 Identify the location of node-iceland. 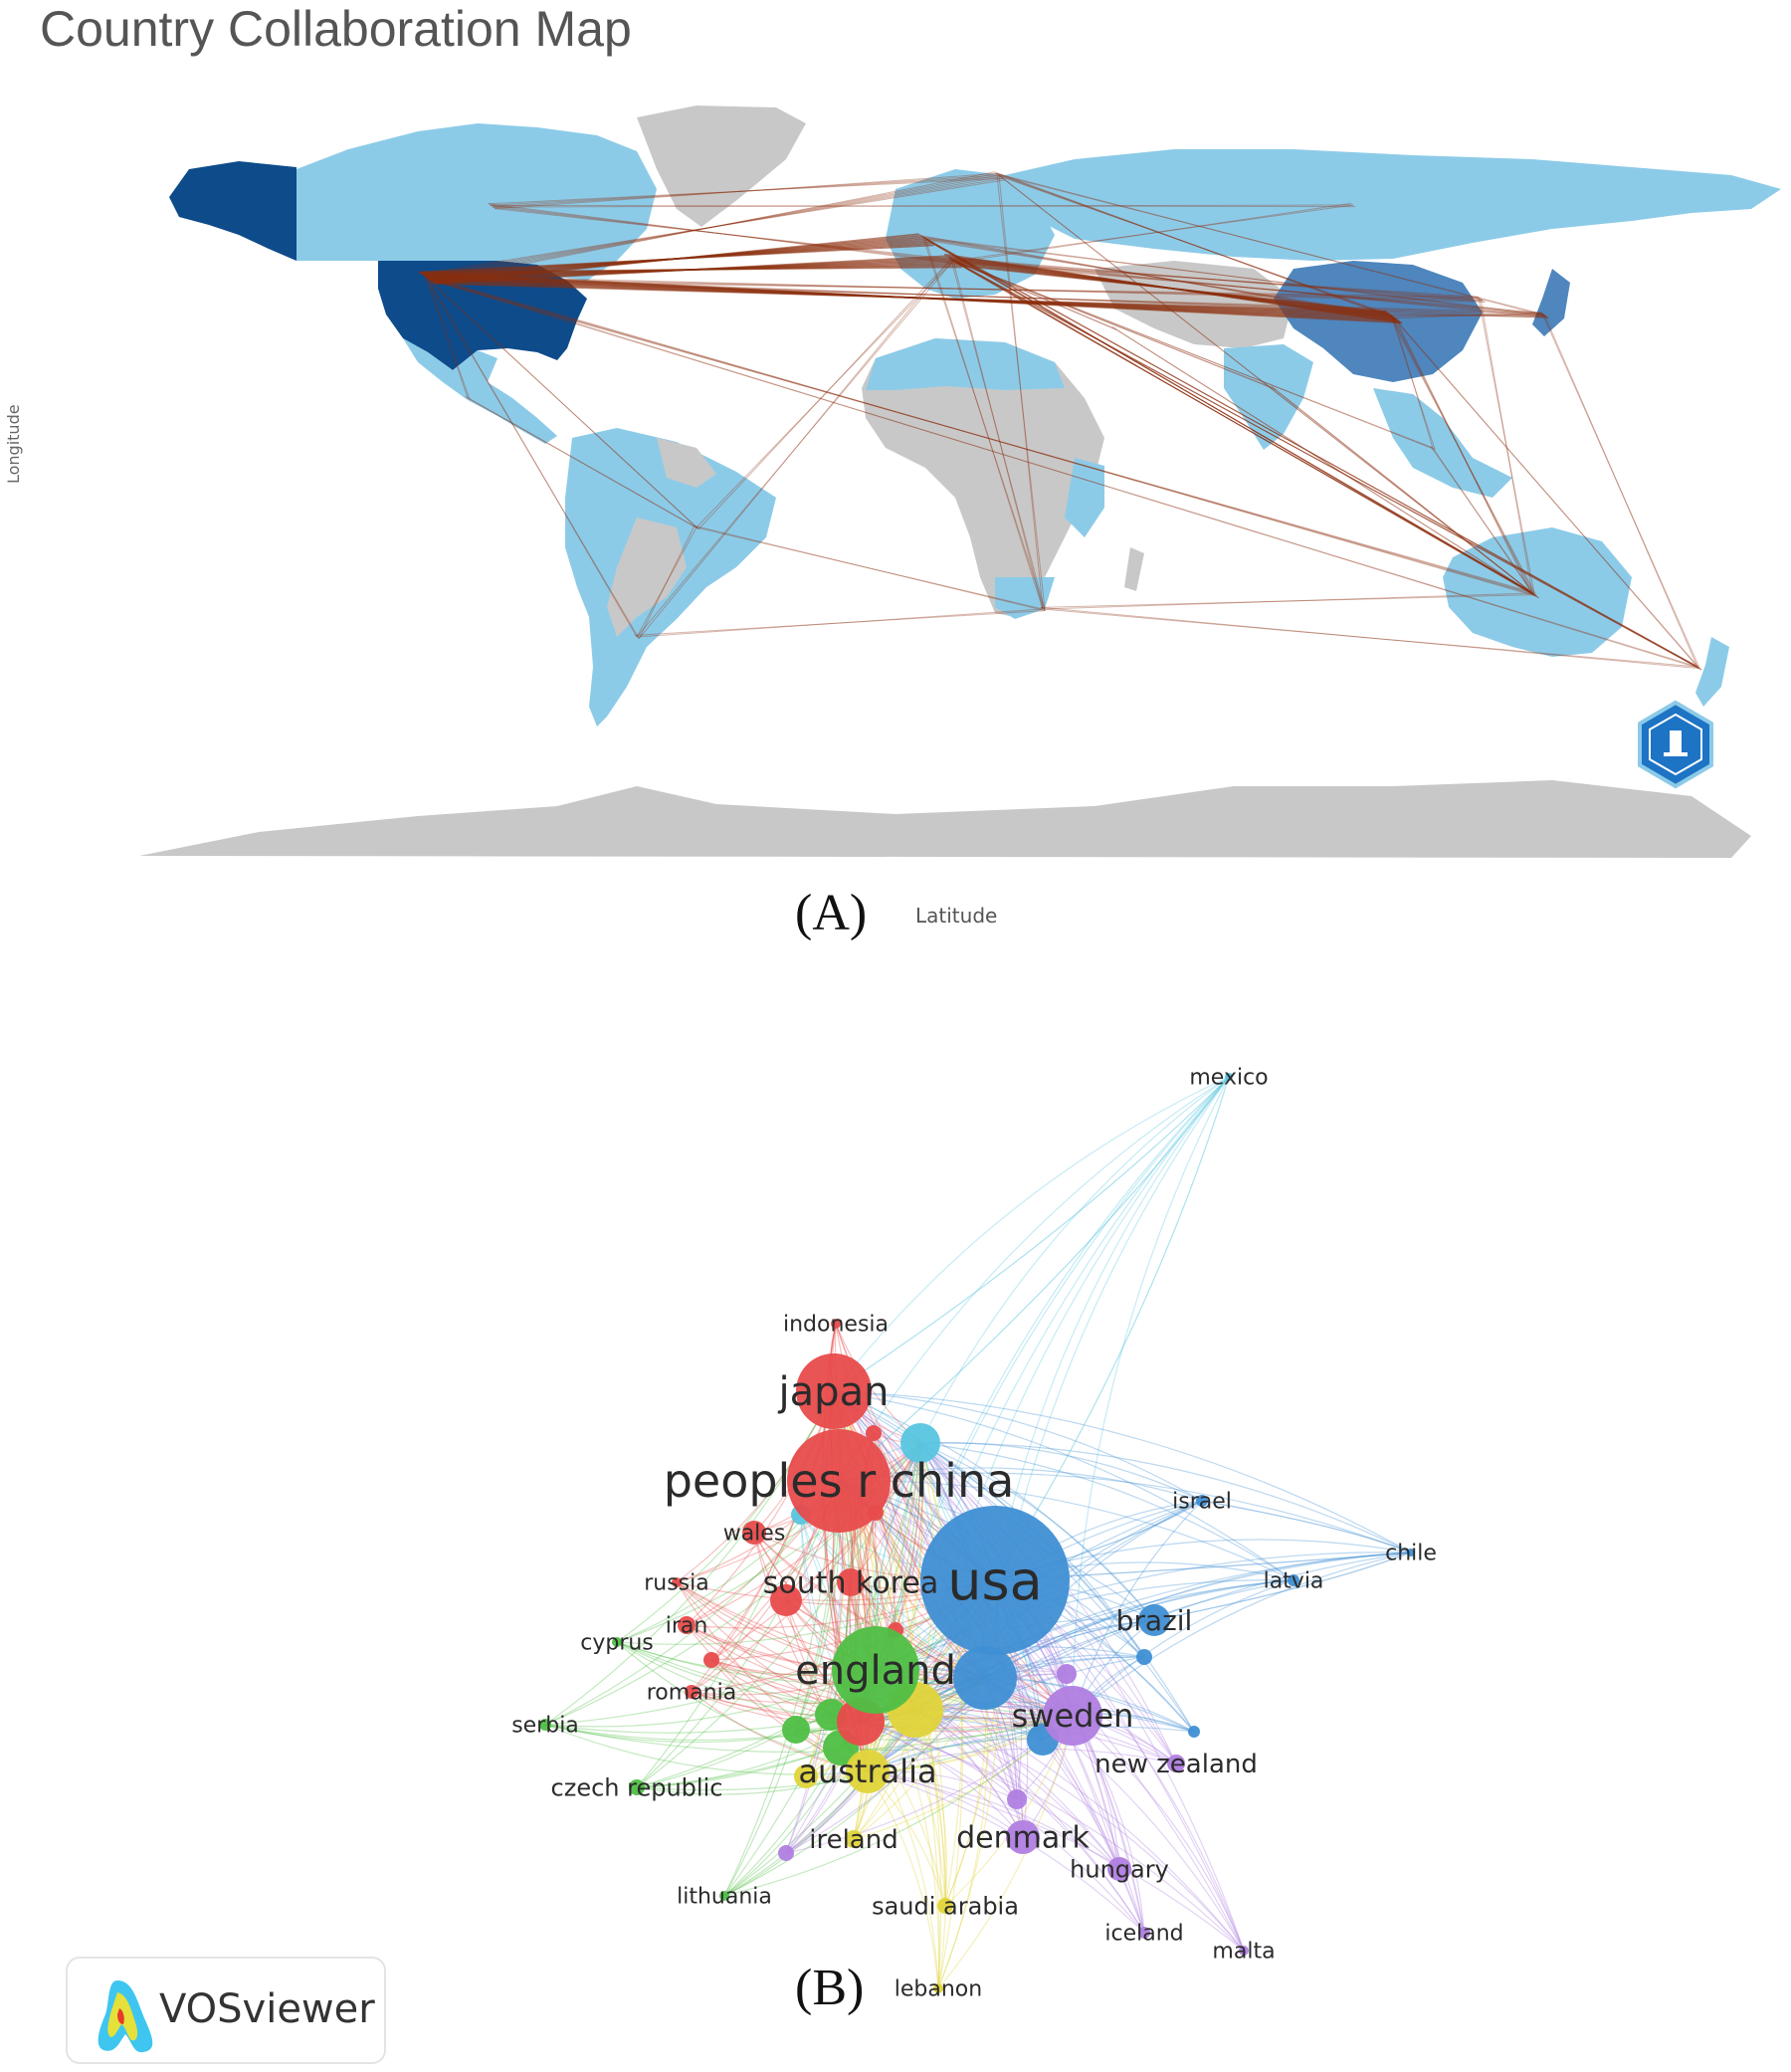
(1144, 1933).